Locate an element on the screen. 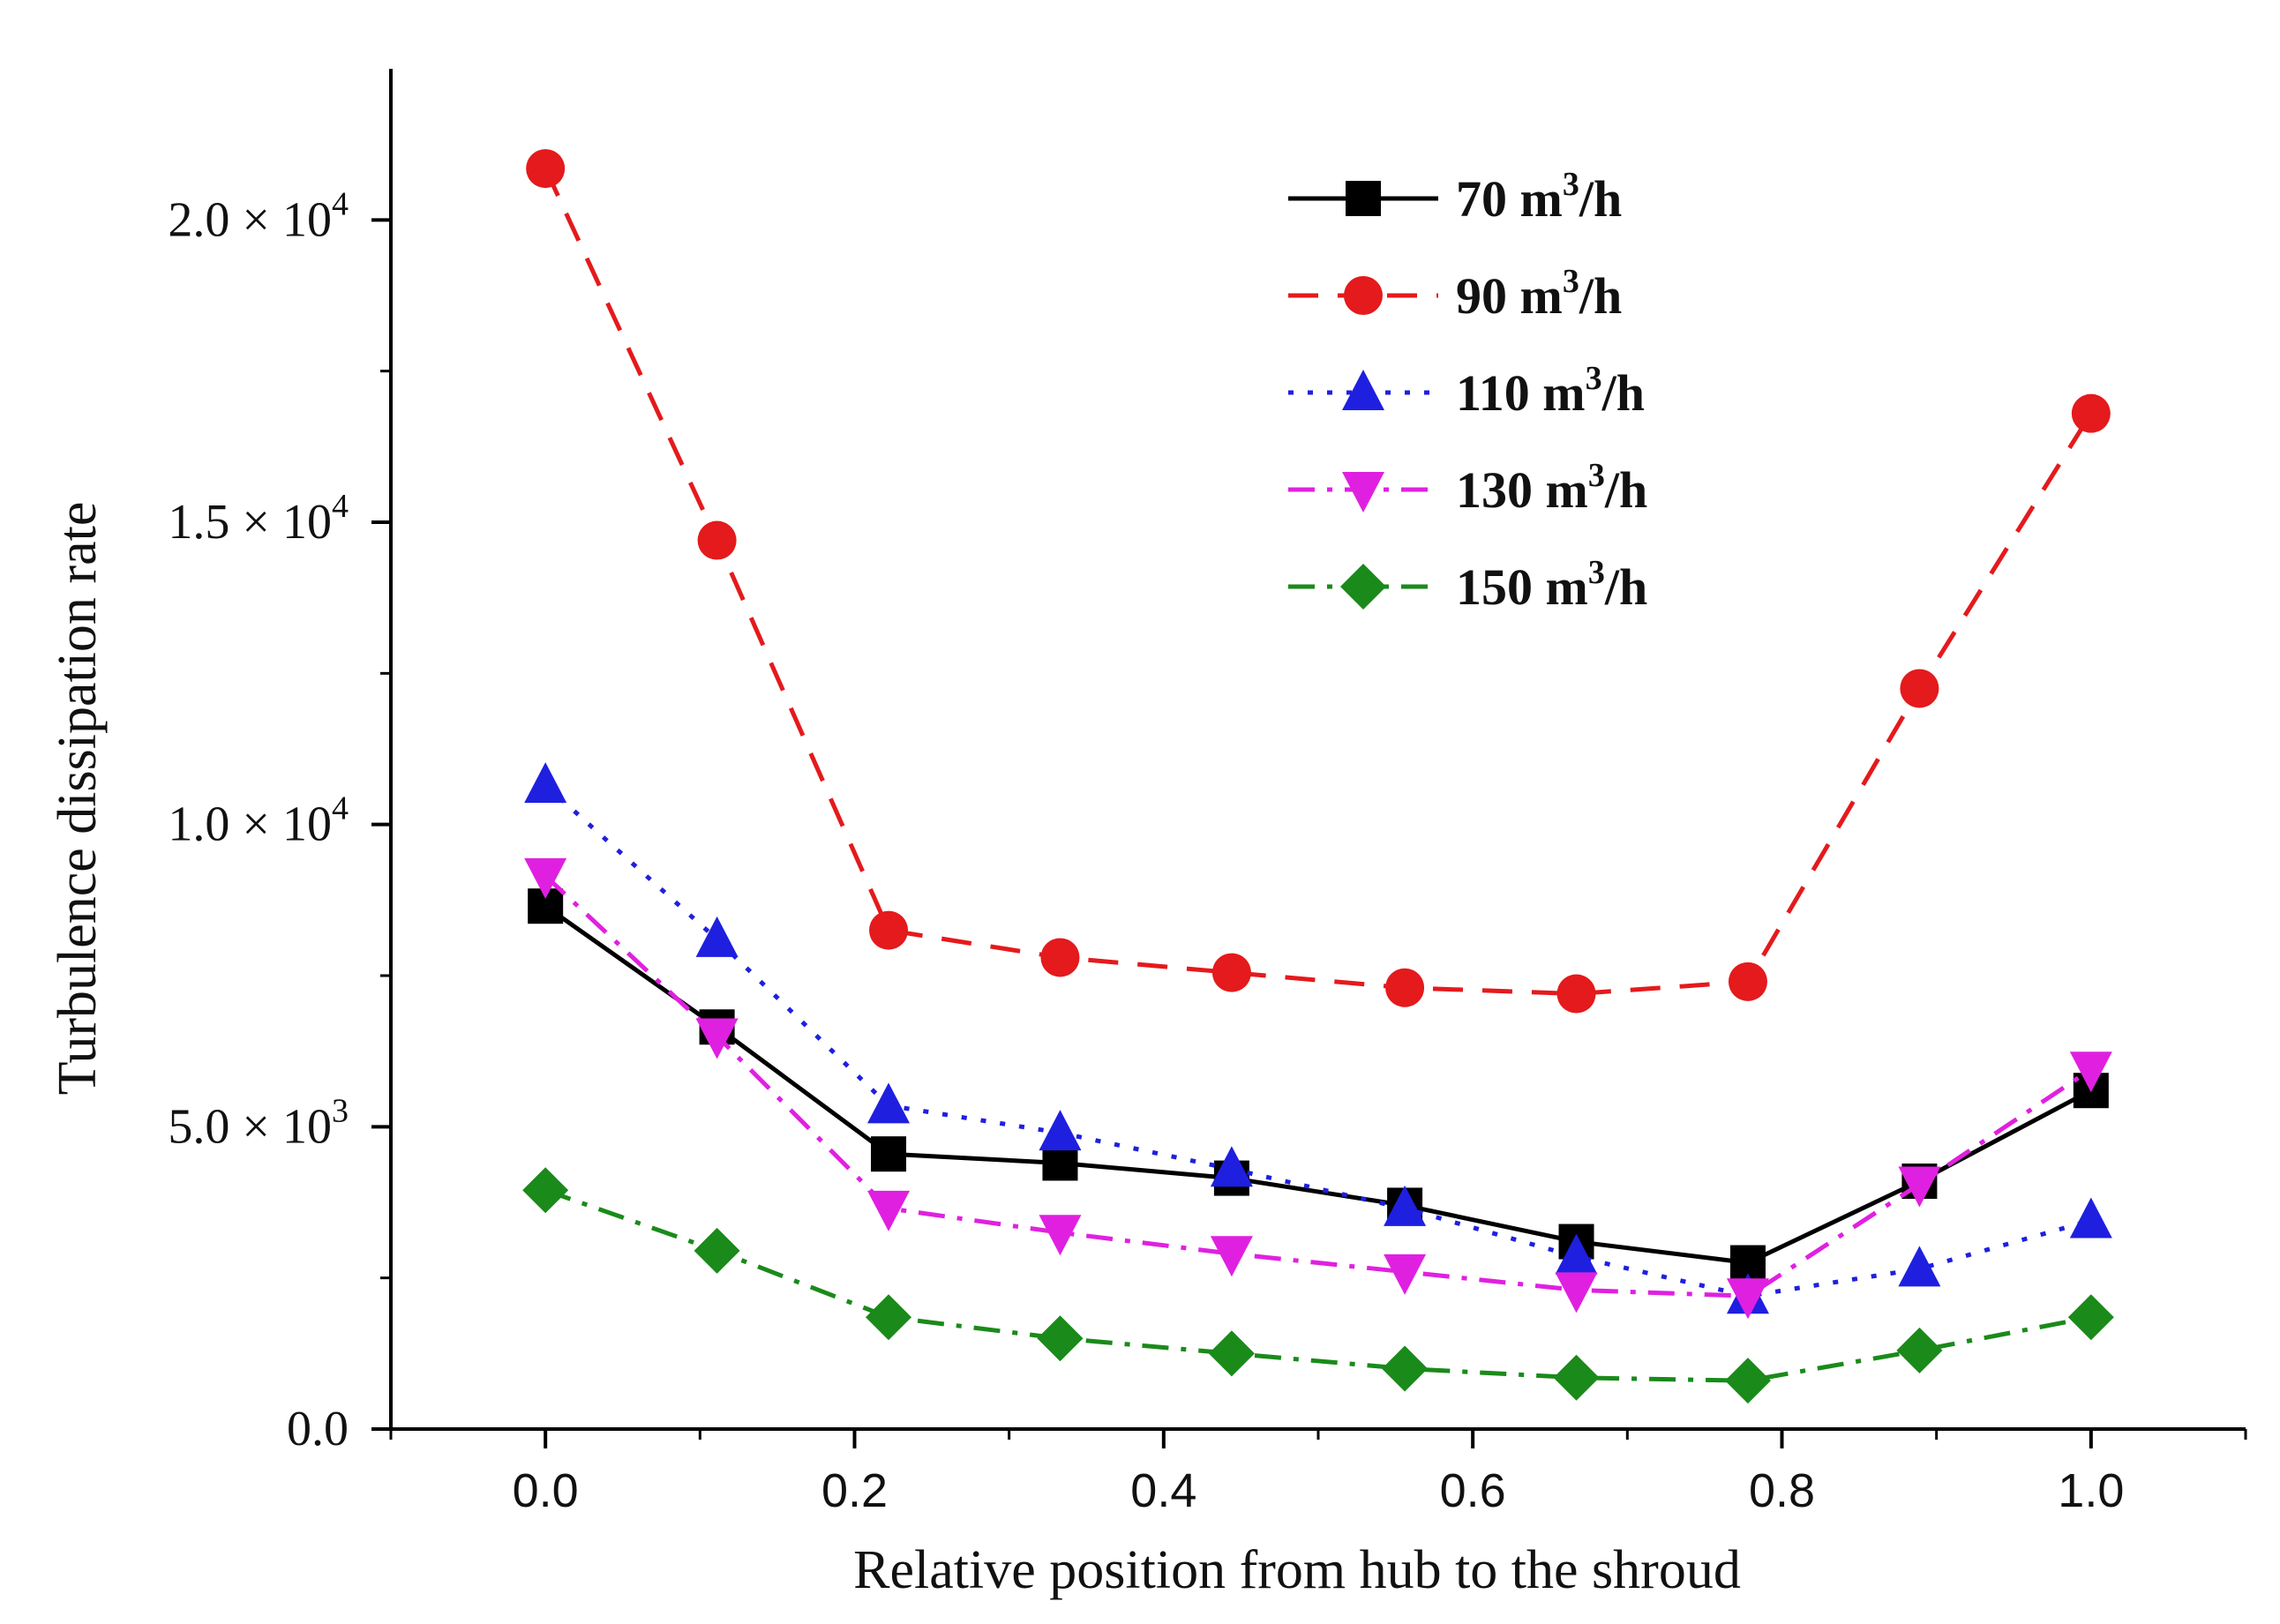 This screenshot has height=1624, width=2280. legend-item-1: 90 m3/h is located at coordinates (1455, 294).